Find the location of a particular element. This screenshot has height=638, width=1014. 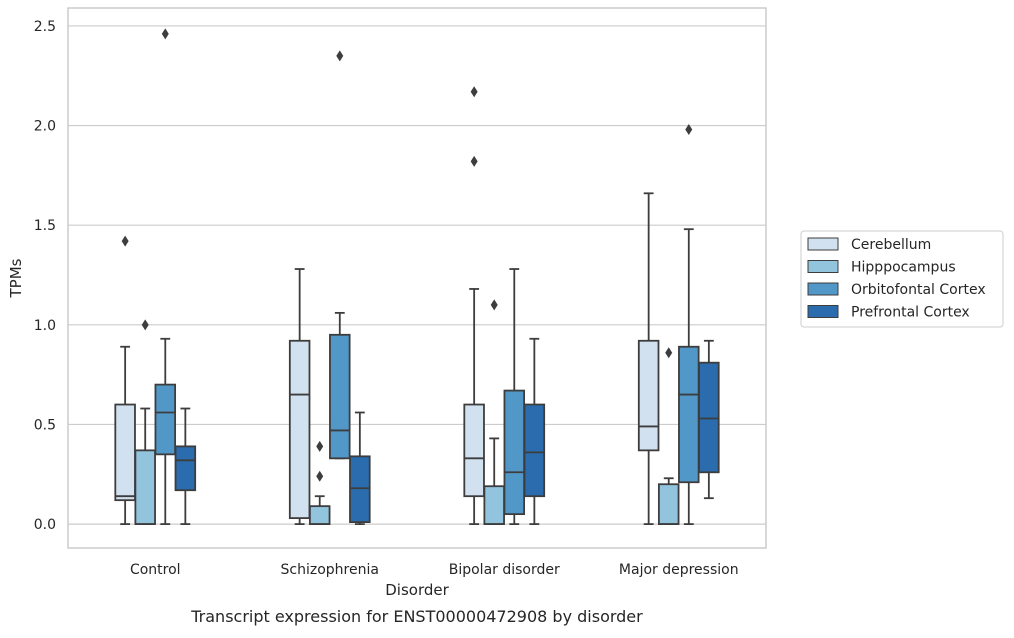

x-tick-label: Control is located at coordinates (155, 570).